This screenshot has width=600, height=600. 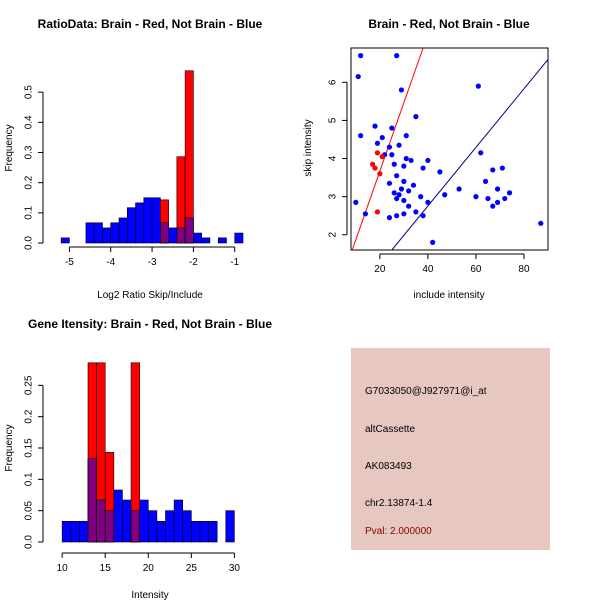 What do you see at coordinates (388, 466) in the screenshot?
I see `accession-id: AK083493` at bounding box center [388, 466].